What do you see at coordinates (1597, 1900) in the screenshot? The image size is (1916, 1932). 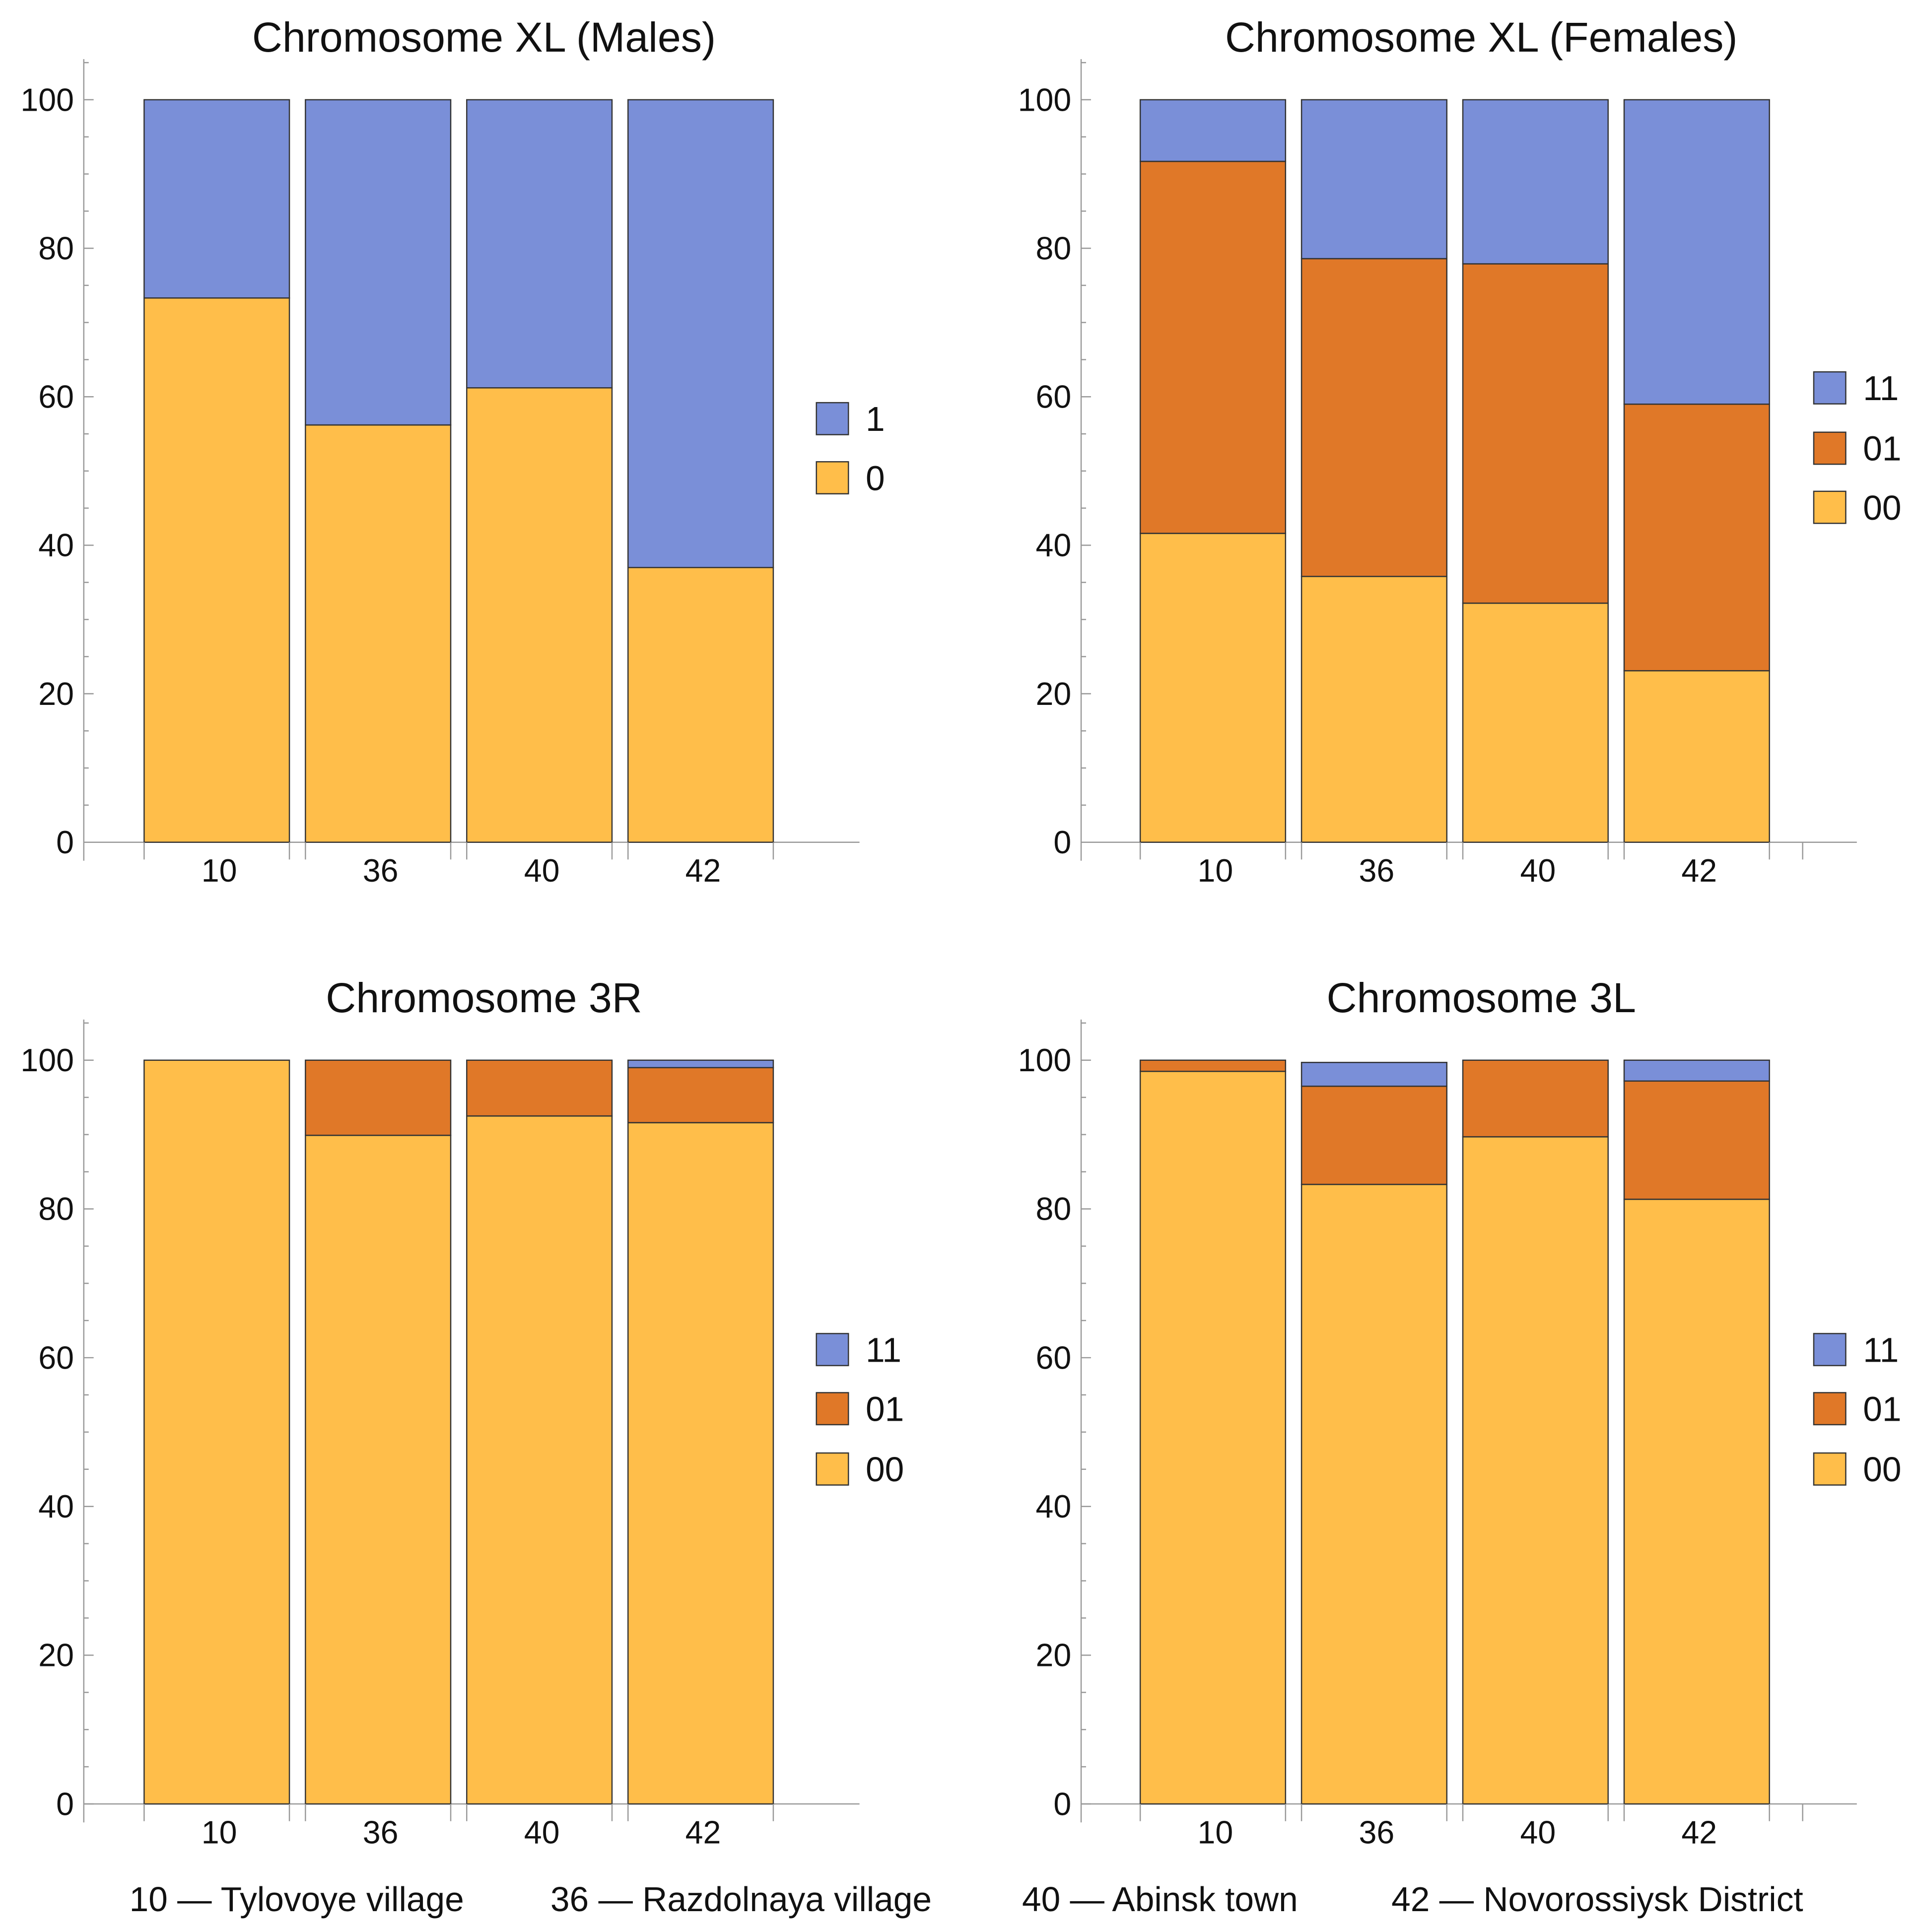 I see `footer-item: 42 — Novorossiysk District` at bounding box center [1597, 1900].